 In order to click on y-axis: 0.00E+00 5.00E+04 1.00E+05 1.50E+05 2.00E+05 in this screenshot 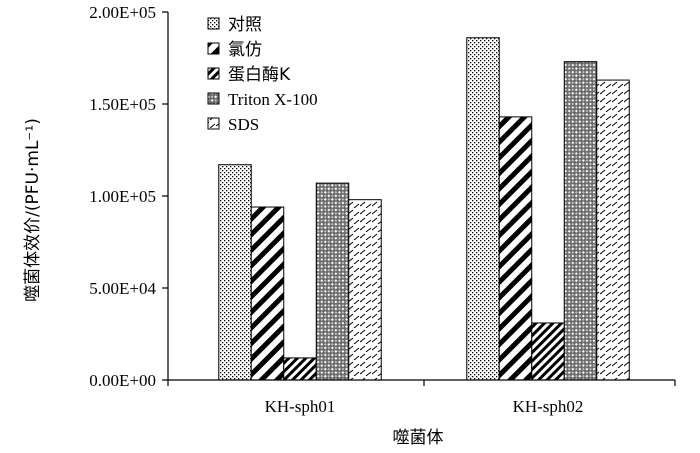, I will do `click(129, 196)`.